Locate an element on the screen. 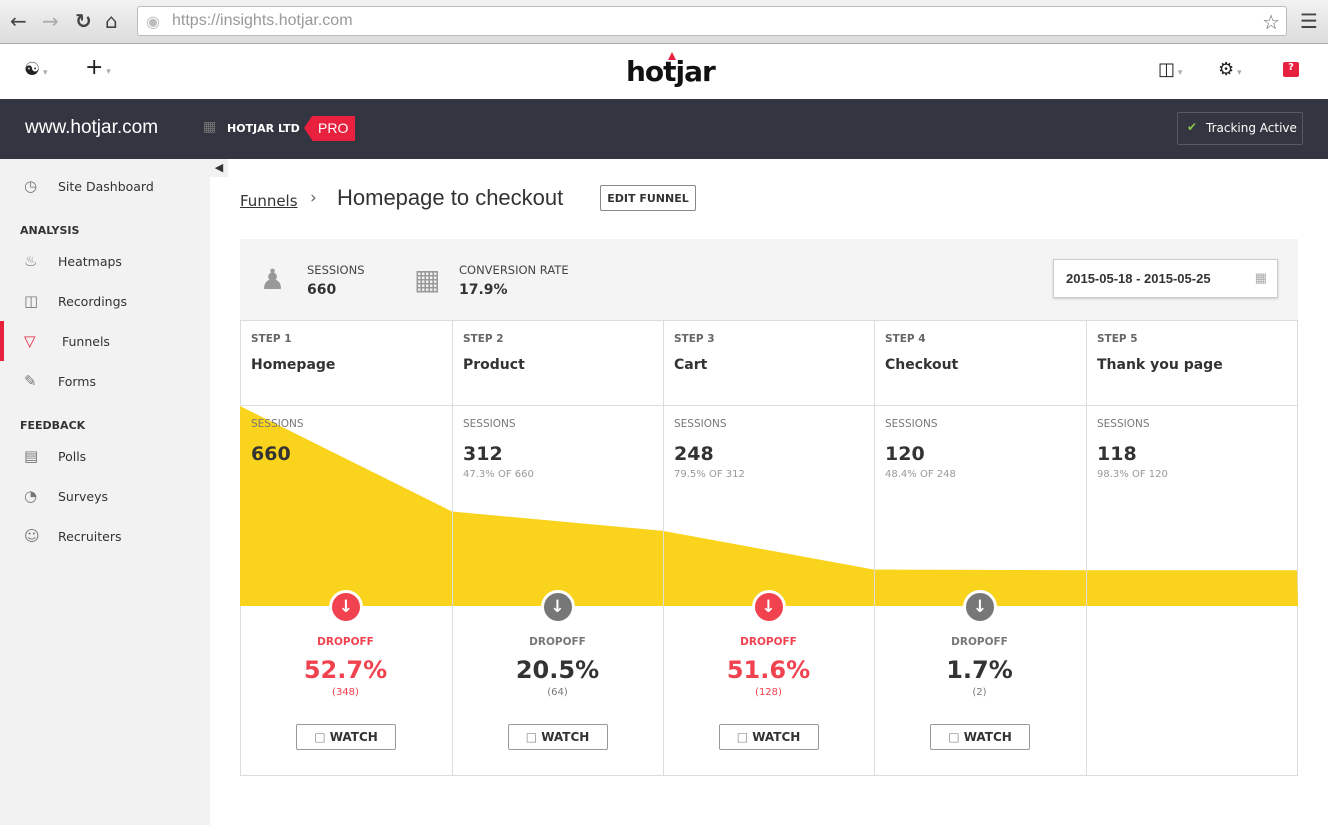 The height and width of the screenshot is (825, 1328). home-icon: ⌂ is located at coordinates (111, 21).